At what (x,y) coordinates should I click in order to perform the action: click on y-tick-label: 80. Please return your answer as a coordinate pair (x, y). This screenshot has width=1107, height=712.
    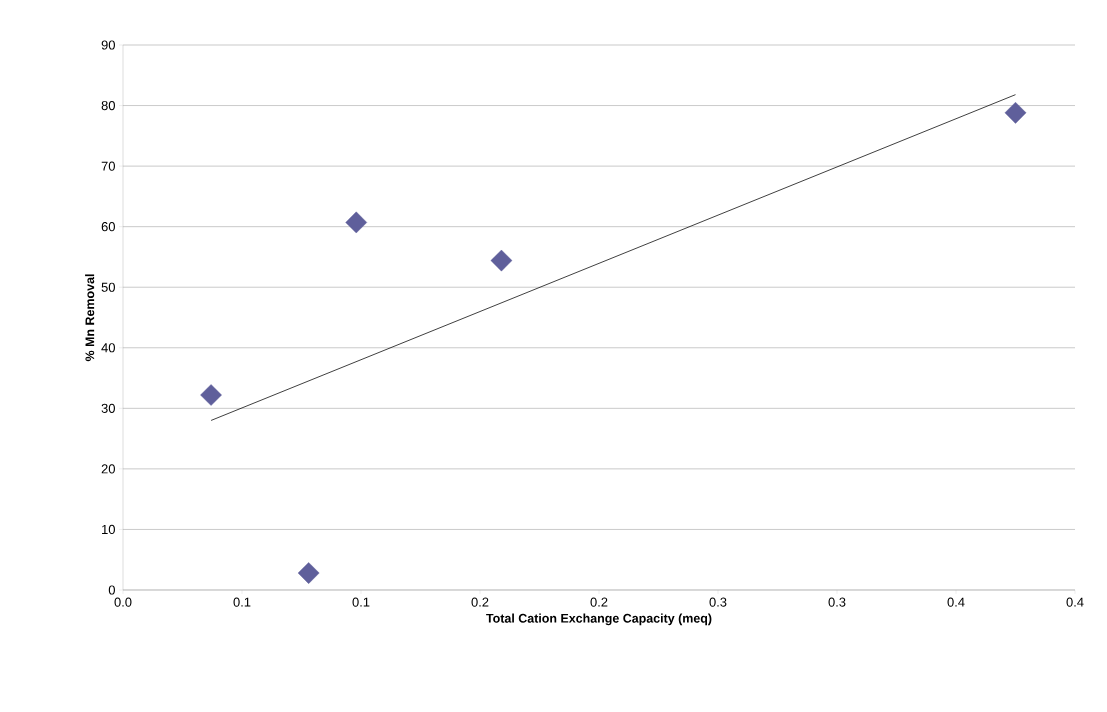
    Looking at the image, I should click on (108, 105).